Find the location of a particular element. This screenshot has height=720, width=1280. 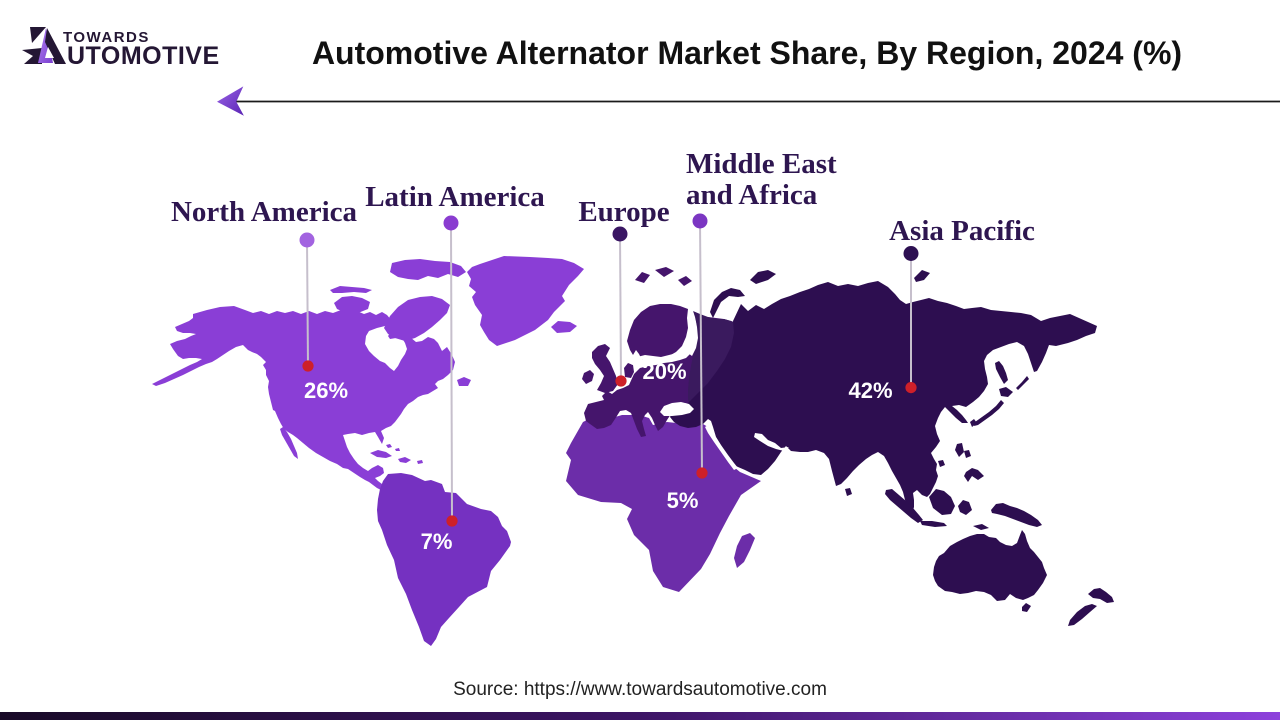

svg-text: 7% is located at coordinates (437, 541).